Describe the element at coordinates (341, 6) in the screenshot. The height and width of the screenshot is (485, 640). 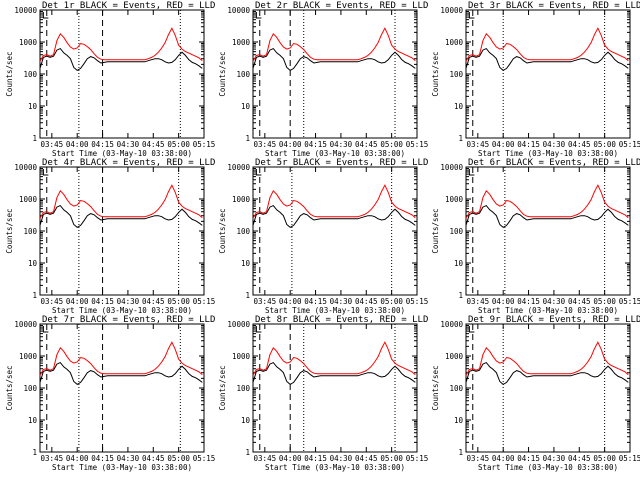
I see `panel-title: Det 2r BLACK = Events, RED = LLD` at that location.